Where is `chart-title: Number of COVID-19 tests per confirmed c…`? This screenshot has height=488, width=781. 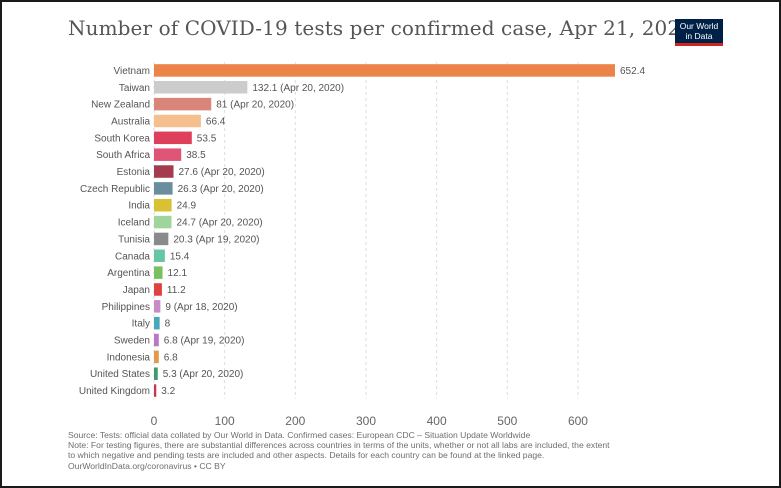 chart-title: Number of COVID-19 tests per confirmed c… is located at coordinates (381, 28).